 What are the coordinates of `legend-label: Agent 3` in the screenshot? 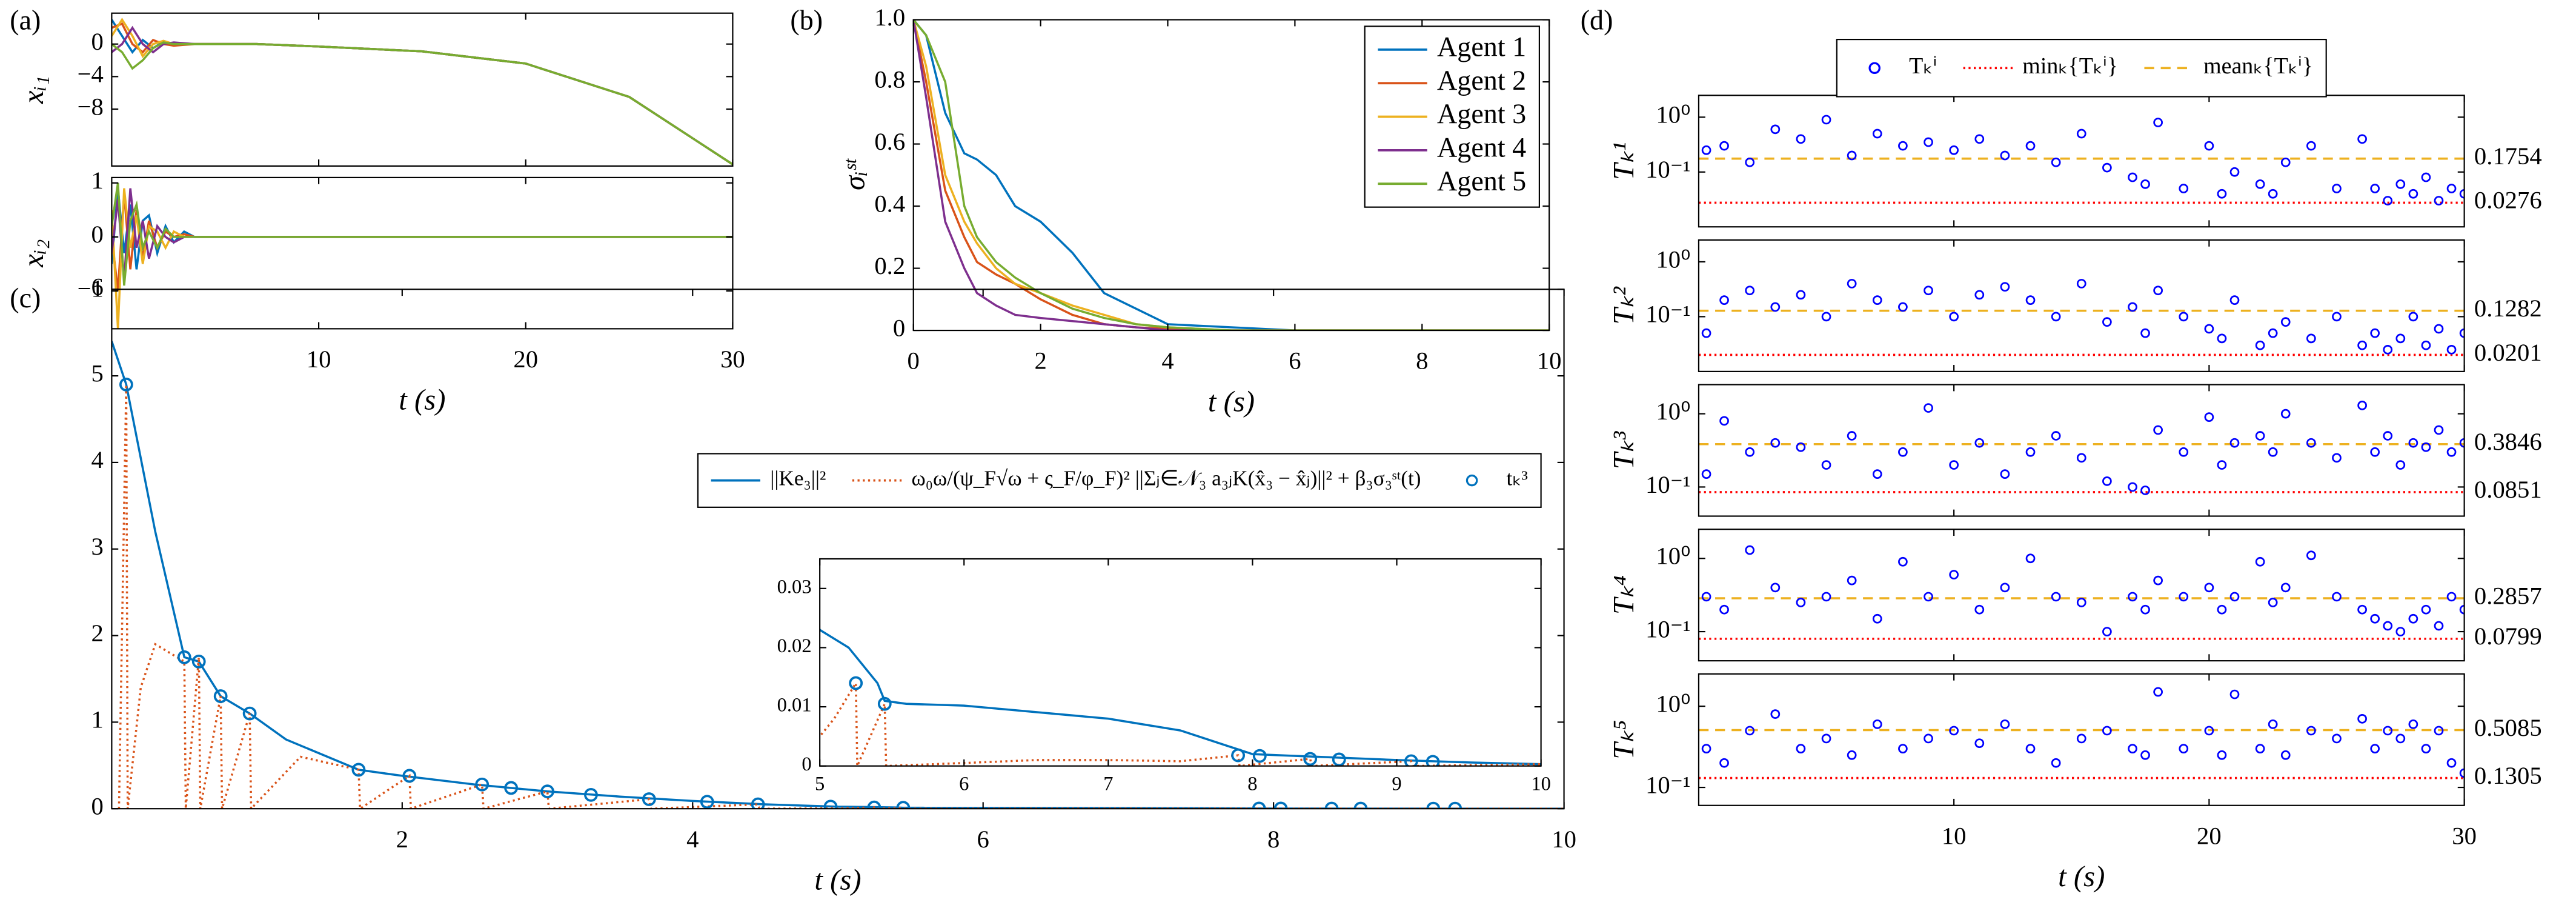 It's located at (1481, 114).